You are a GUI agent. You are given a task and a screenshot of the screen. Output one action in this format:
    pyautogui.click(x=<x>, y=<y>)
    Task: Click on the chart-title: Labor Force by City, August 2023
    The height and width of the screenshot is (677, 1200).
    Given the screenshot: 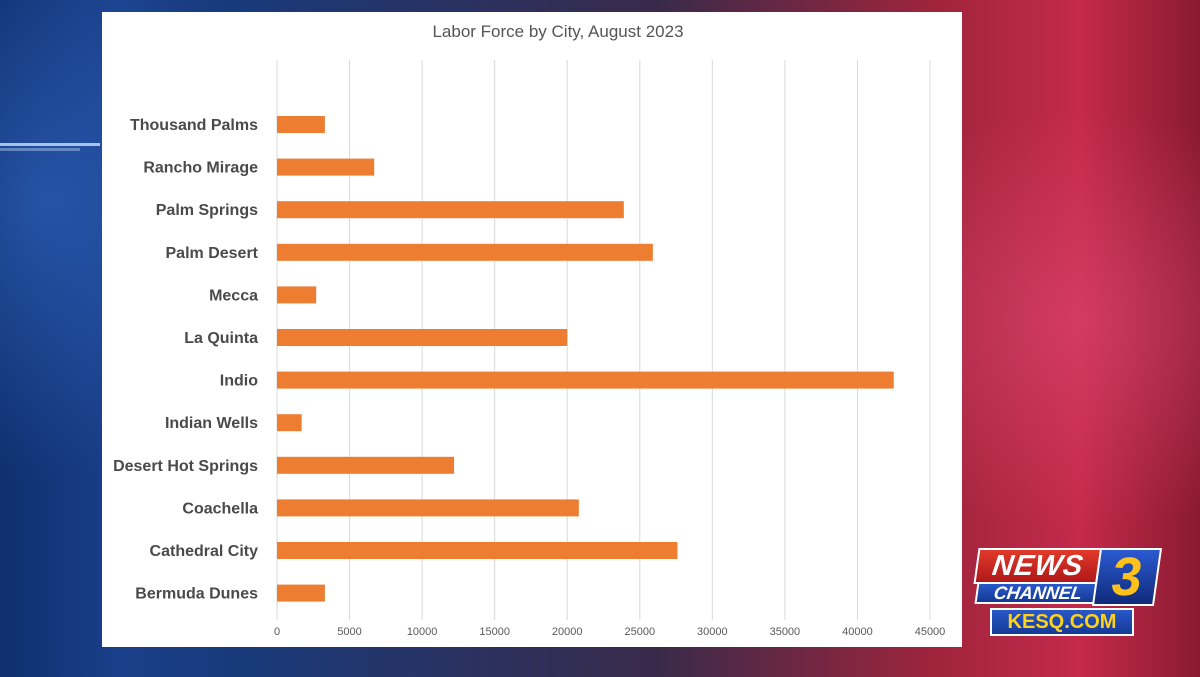 What is the action you would take?
    pyautogui.click(x=557, y=31)
    